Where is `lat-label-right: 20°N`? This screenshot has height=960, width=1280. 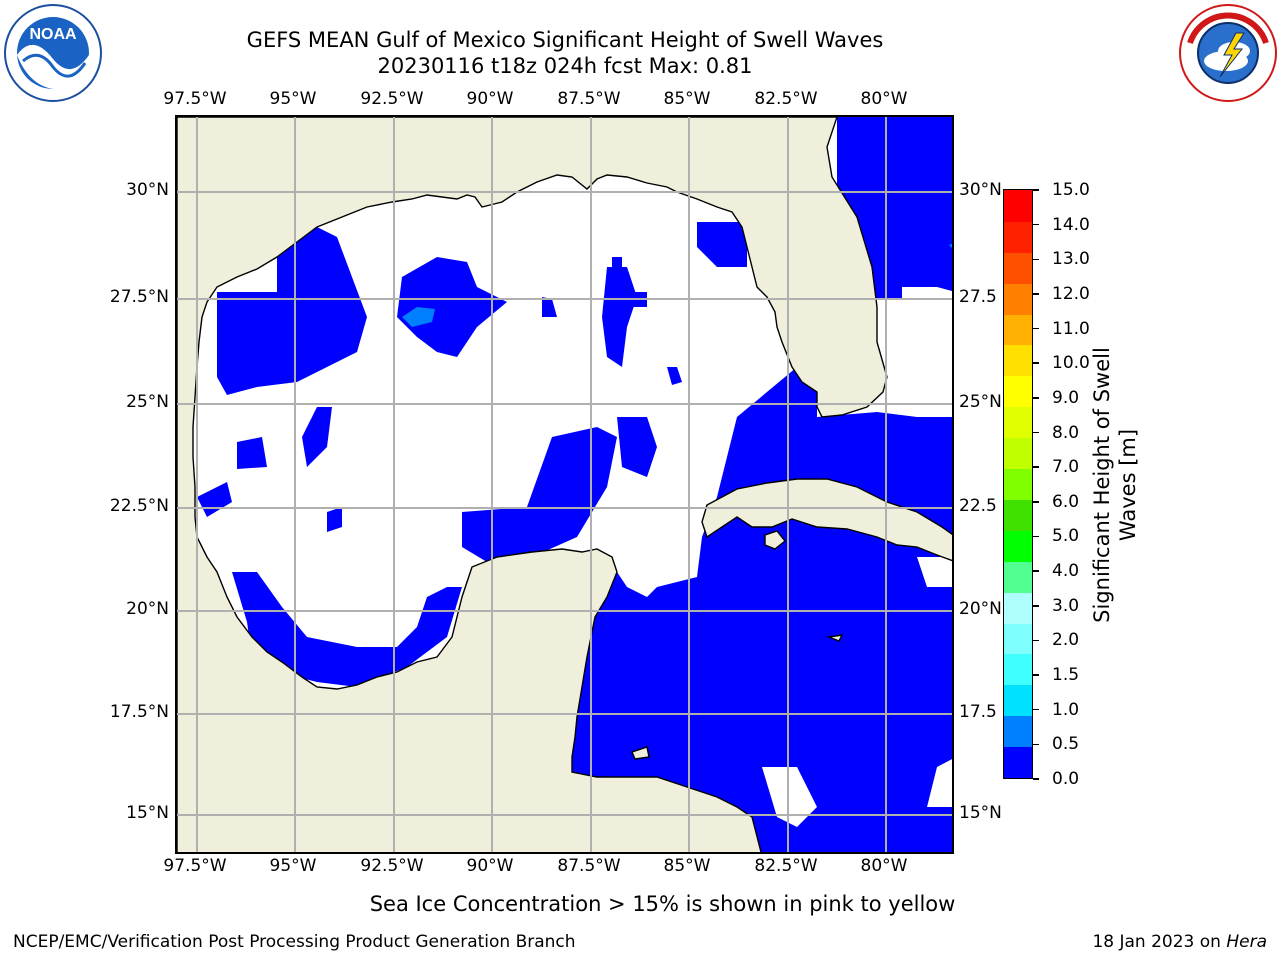
lat-label-right: 20°N is located at coordinates (980, 609).